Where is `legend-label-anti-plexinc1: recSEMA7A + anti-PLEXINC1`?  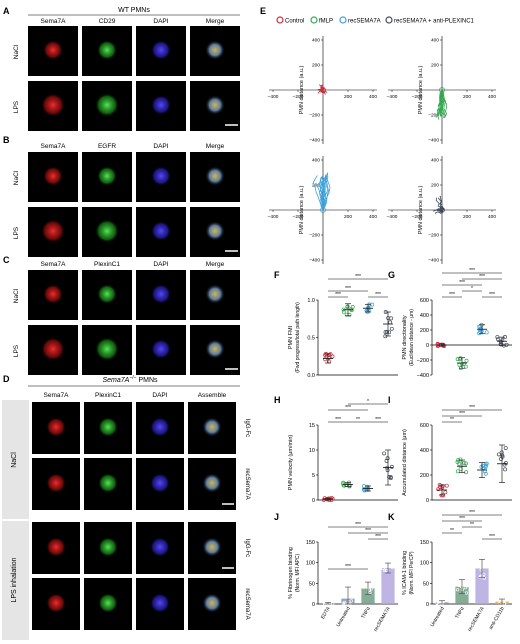 legend-label-anti-plexinc1: recSEMA7A + anti-PLEXINC1 is located at coordinates (434, 22).